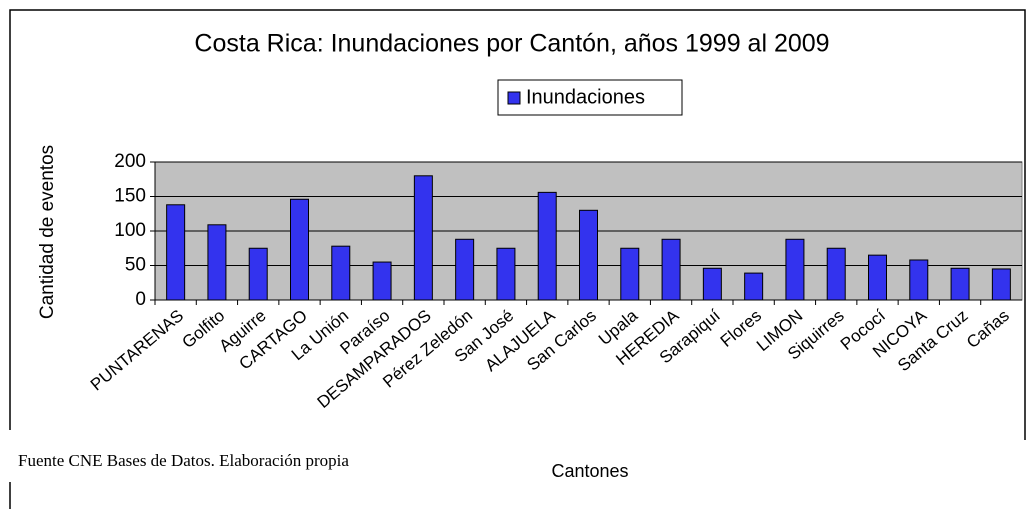 This screenshot has width=1029, height=509. I want to click on x-tick-label: Cañas, so click(988, 329).